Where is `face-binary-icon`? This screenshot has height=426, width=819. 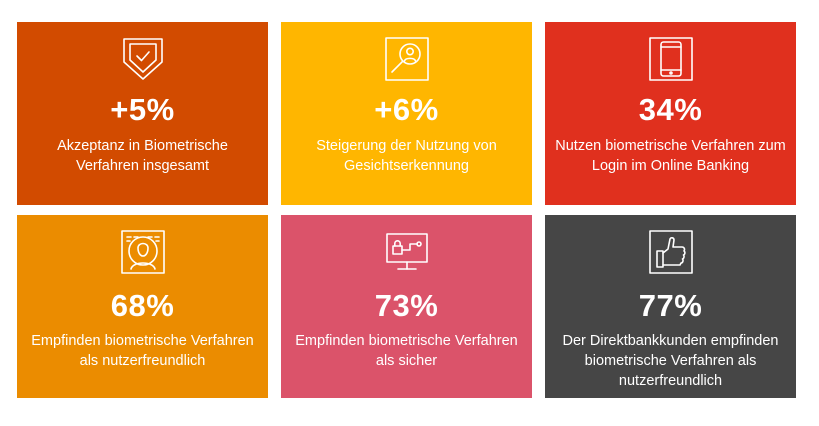 face-binary-icon is located at coordinates (143, 252).